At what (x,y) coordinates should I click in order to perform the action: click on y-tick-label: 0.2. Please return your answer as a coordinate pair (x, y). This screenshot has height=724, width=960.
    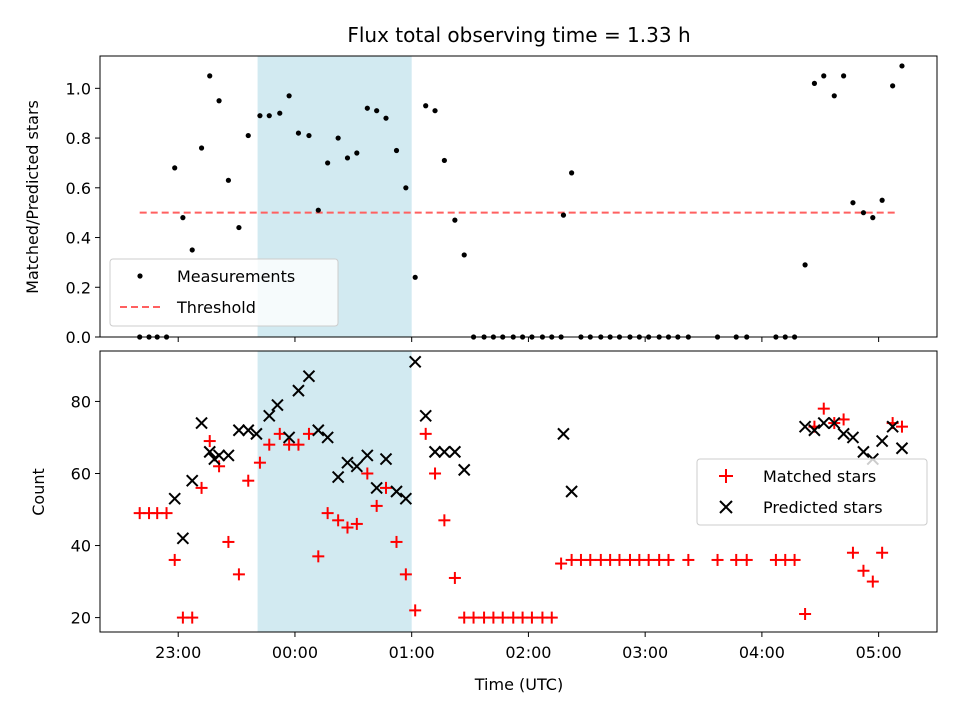
    Looking at the image, I should click on (78, 287).